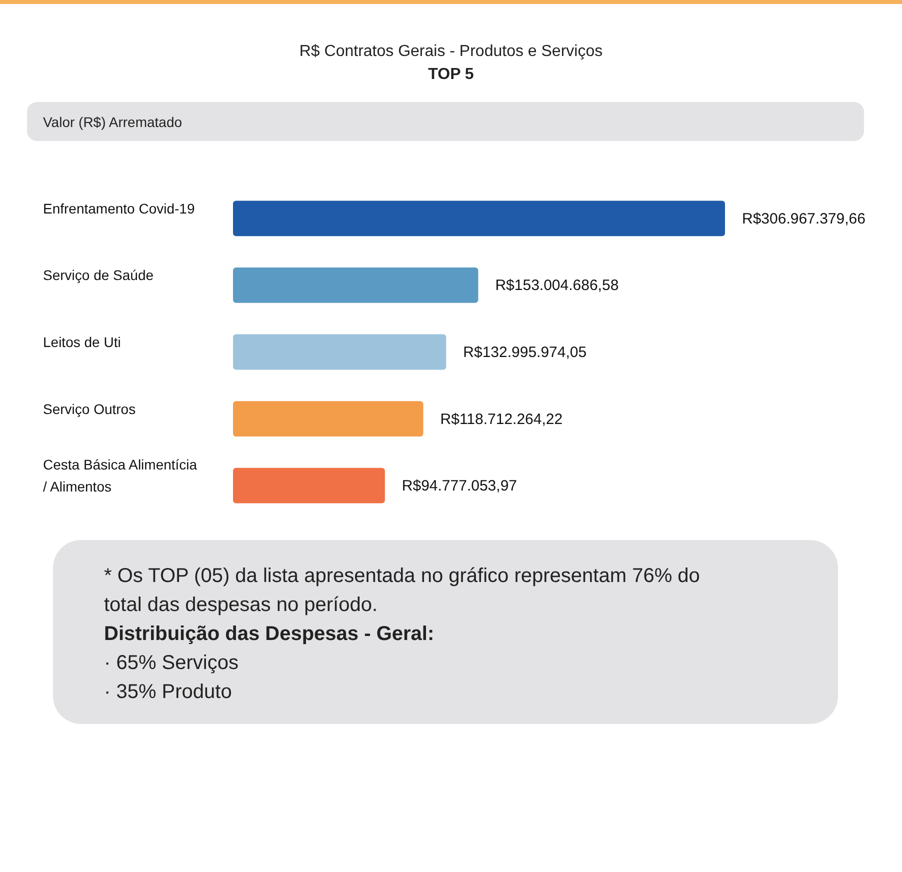 This screenshot has width=902, height=872. Describe the element at coordinates (112, 122) in the screenshot. I see `x-axis-title: Valor (R$) Arrematado` at that location.